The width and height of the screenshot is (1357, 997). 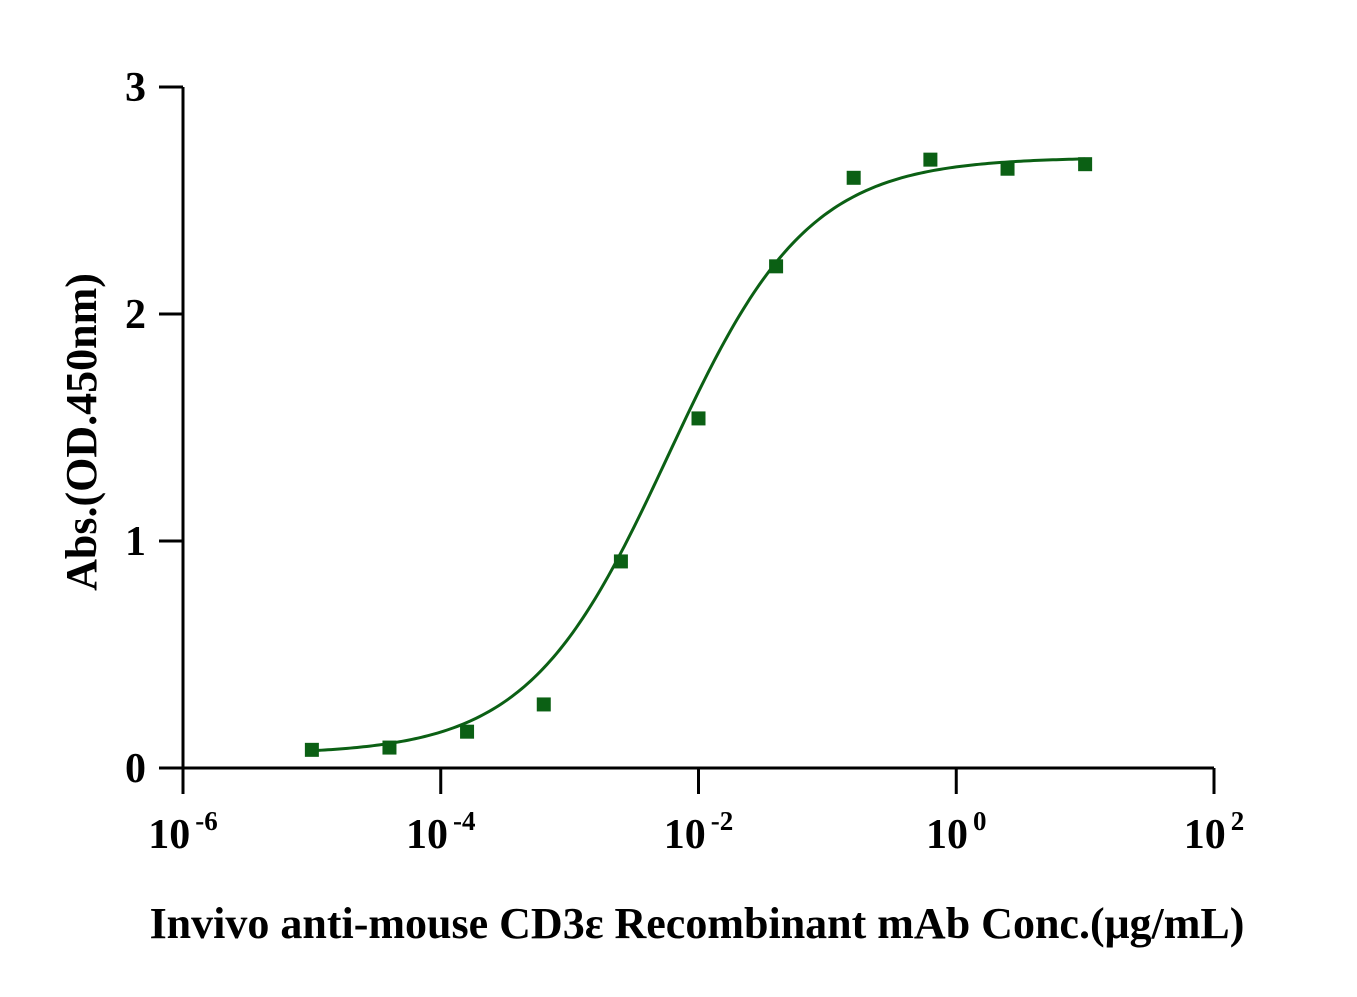 I want to click on y-tick-label: 3, so click(x=135, y=88).